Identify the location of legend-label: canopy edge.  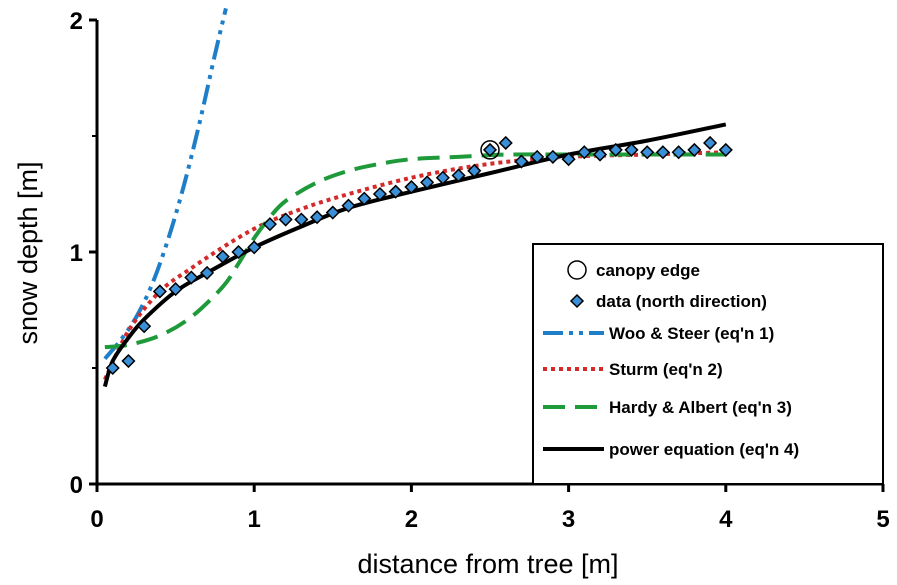
(648, 270).